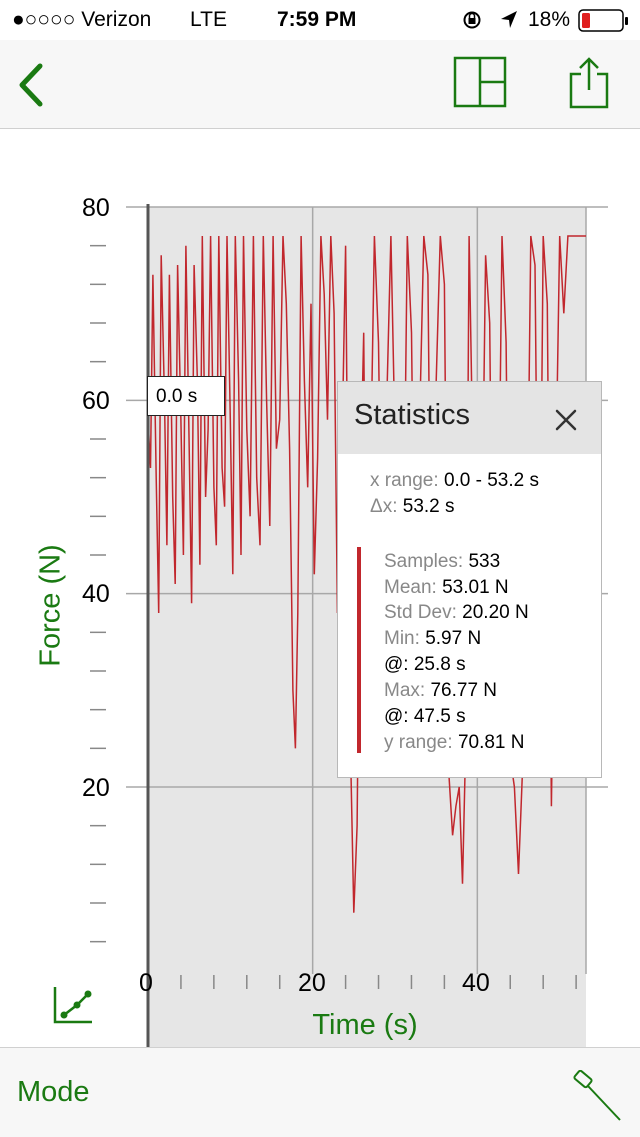  Describe the element at coordinates (476, 983) in the screenshot. I see `x-tick-40: 40` at that location.